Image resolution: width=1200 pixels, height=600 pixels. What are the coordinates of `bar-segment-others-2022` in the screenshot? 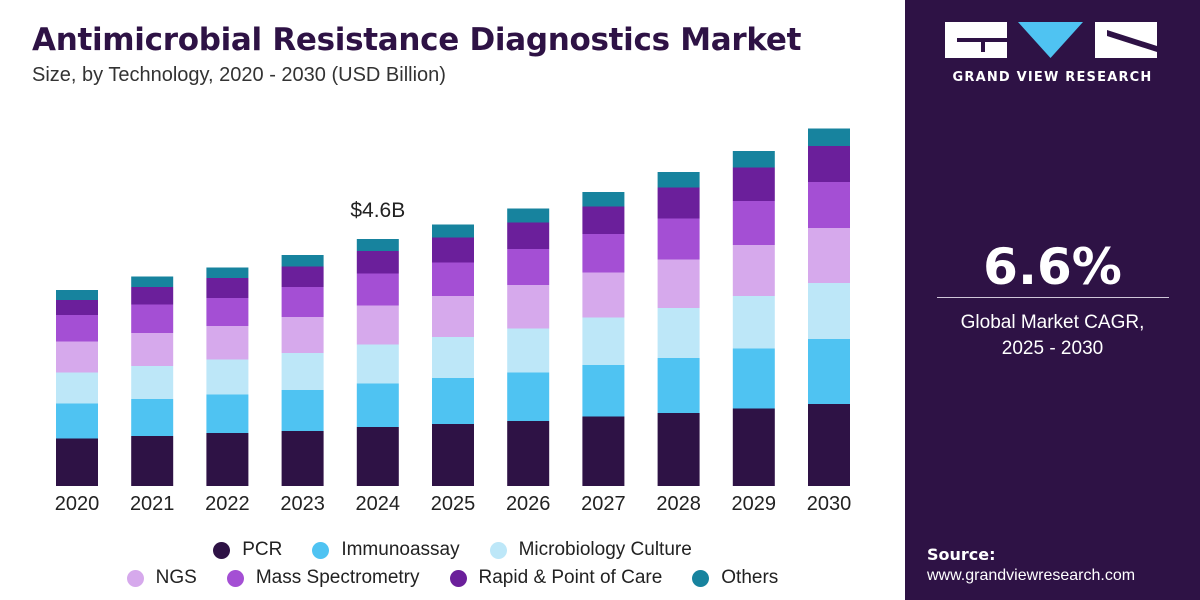 It's located at (227, 272).